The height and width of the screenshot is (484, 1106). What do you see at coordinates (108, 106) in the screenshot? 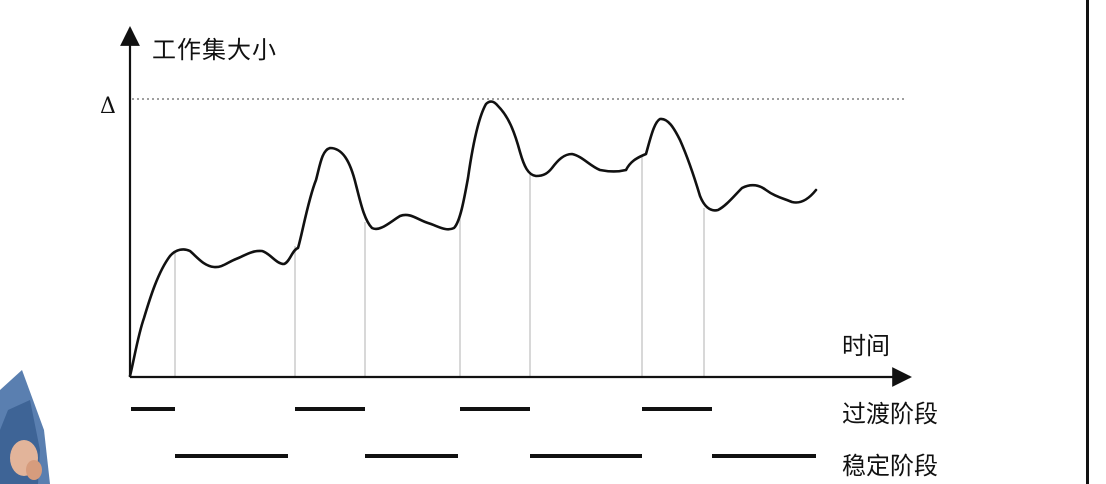
I see `peak-marker-label: Δ` at bounding box center [108, 106].